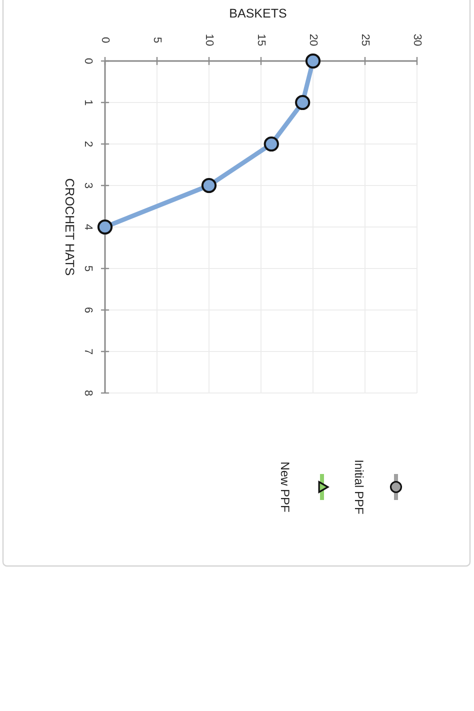 Image resolution: width=474 pixels, height=711 pixels. What do you see at coordinates (69, 227) in the screenshot?
I see `y-axis-title: CROCHET HATS` at bounding box center [69, 227].